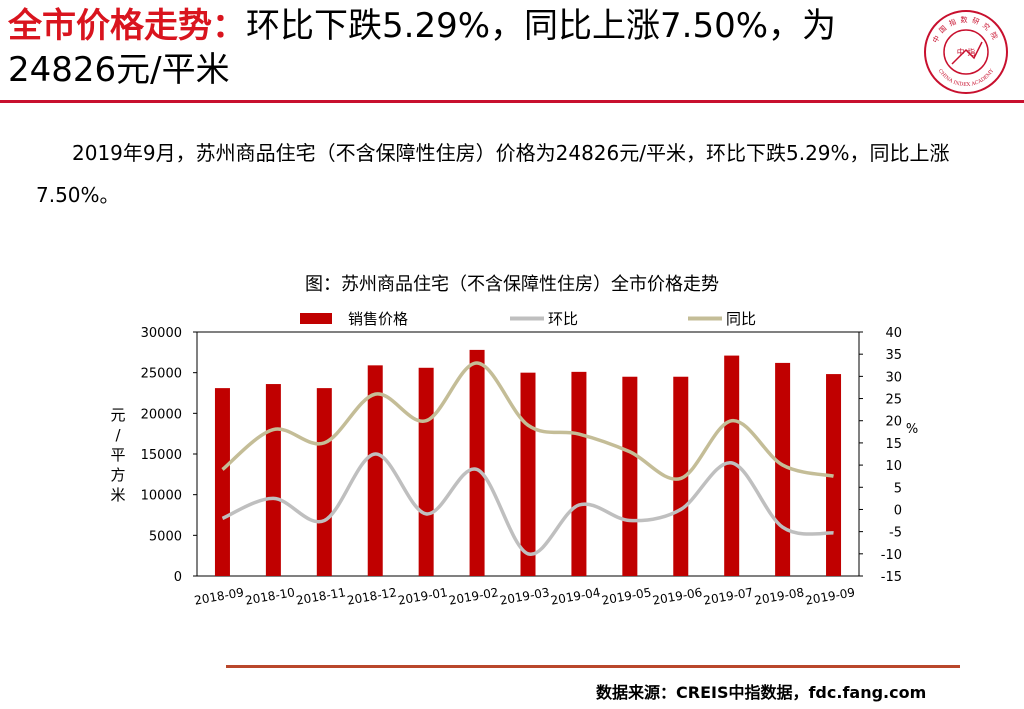 The width and height of the screenshot is (1024, 709). Describe the element at coordinates (270, 596) in the screenshot. I see `x-tick-label: 2018-10` at that location.